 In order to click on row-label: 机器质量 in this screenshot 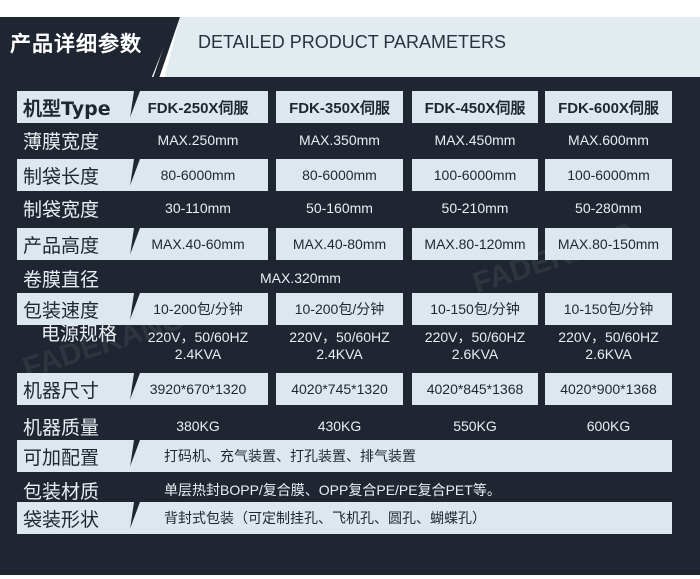, I will do `click(61, 427)`.